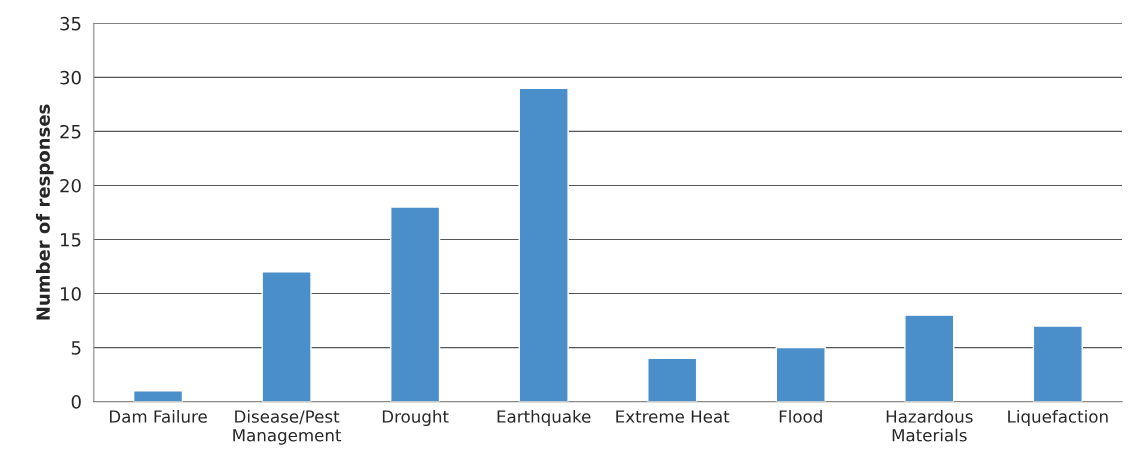 The width and height of the screenshot is (1130, 467). Describe the element at coordinates (800, 416) in the screenshot. I see `x-tick-label: Flood` at that location.